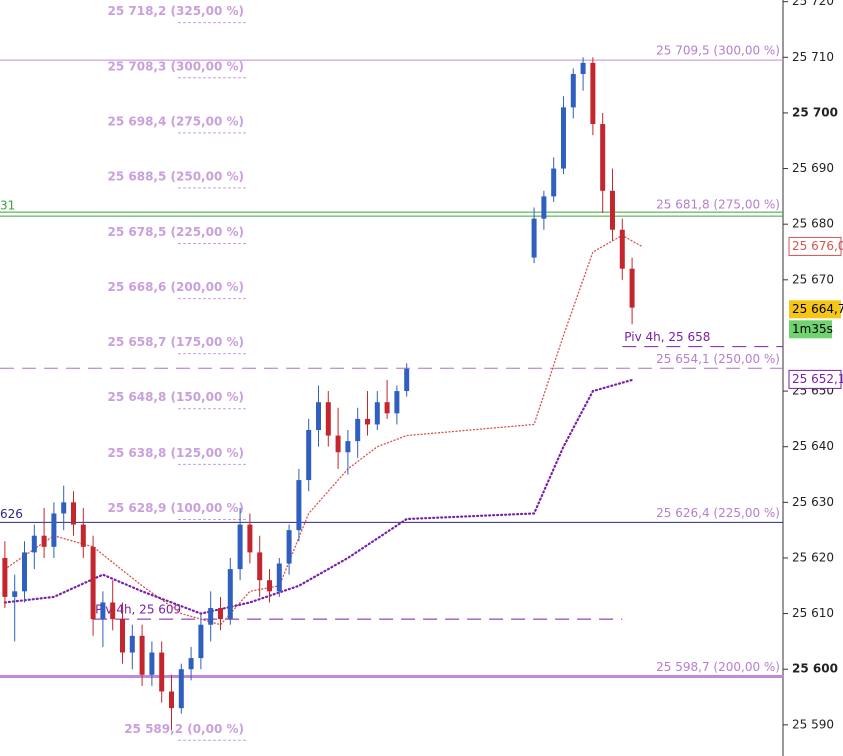  Describe the element at coordinates (813, 279) in the screenshot. I see `y-tick-label: 25 670` at that location.